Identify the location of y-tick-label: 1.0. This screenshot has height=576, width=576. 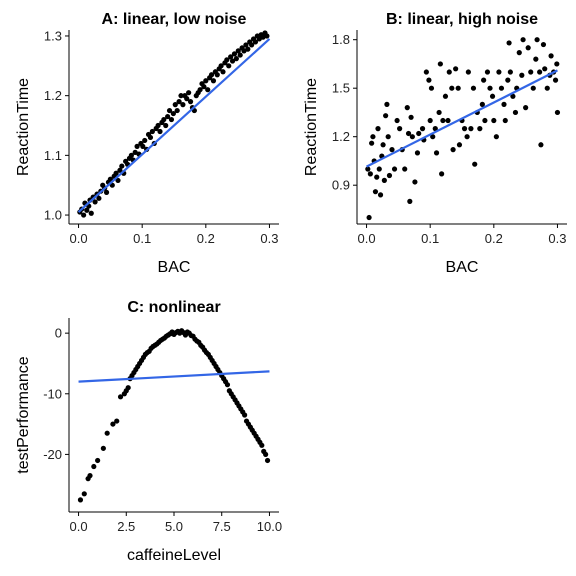
(53, 215).